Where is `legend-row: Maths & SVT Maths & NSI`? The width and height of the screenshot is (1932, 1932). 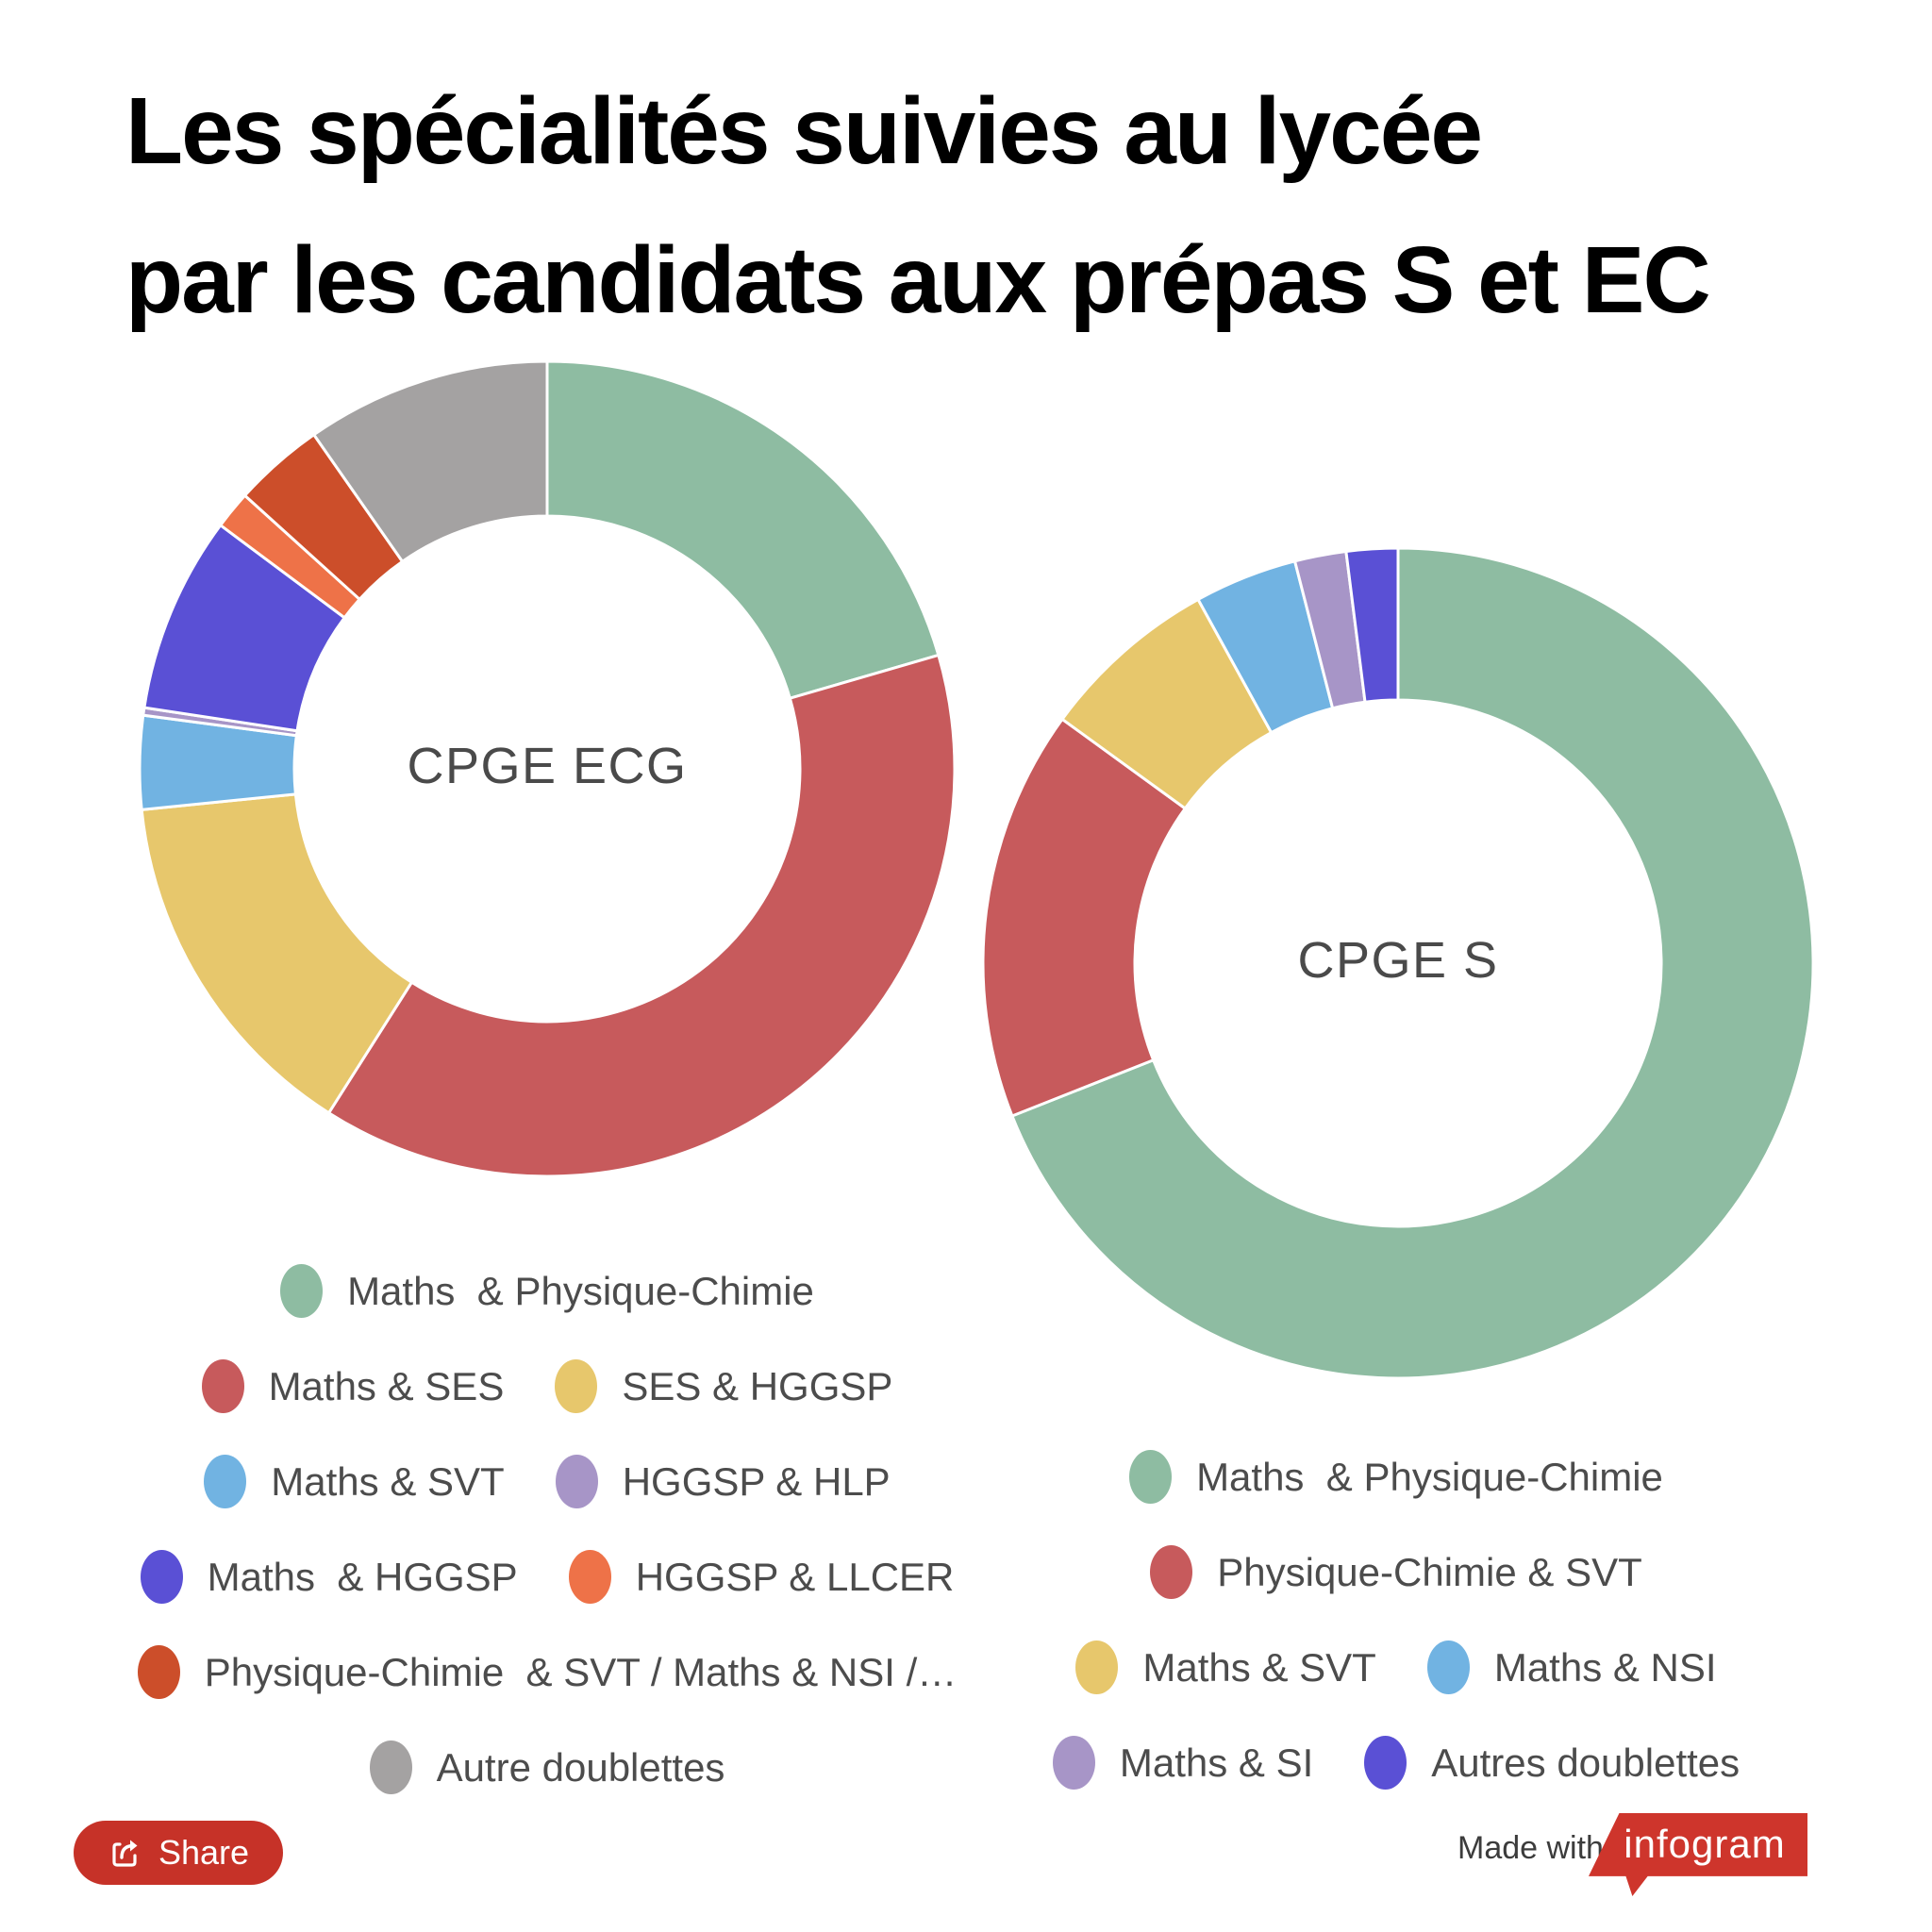
legend-row: Maths & SVT Maths & NSI is located at coordinates (1397, 1667).